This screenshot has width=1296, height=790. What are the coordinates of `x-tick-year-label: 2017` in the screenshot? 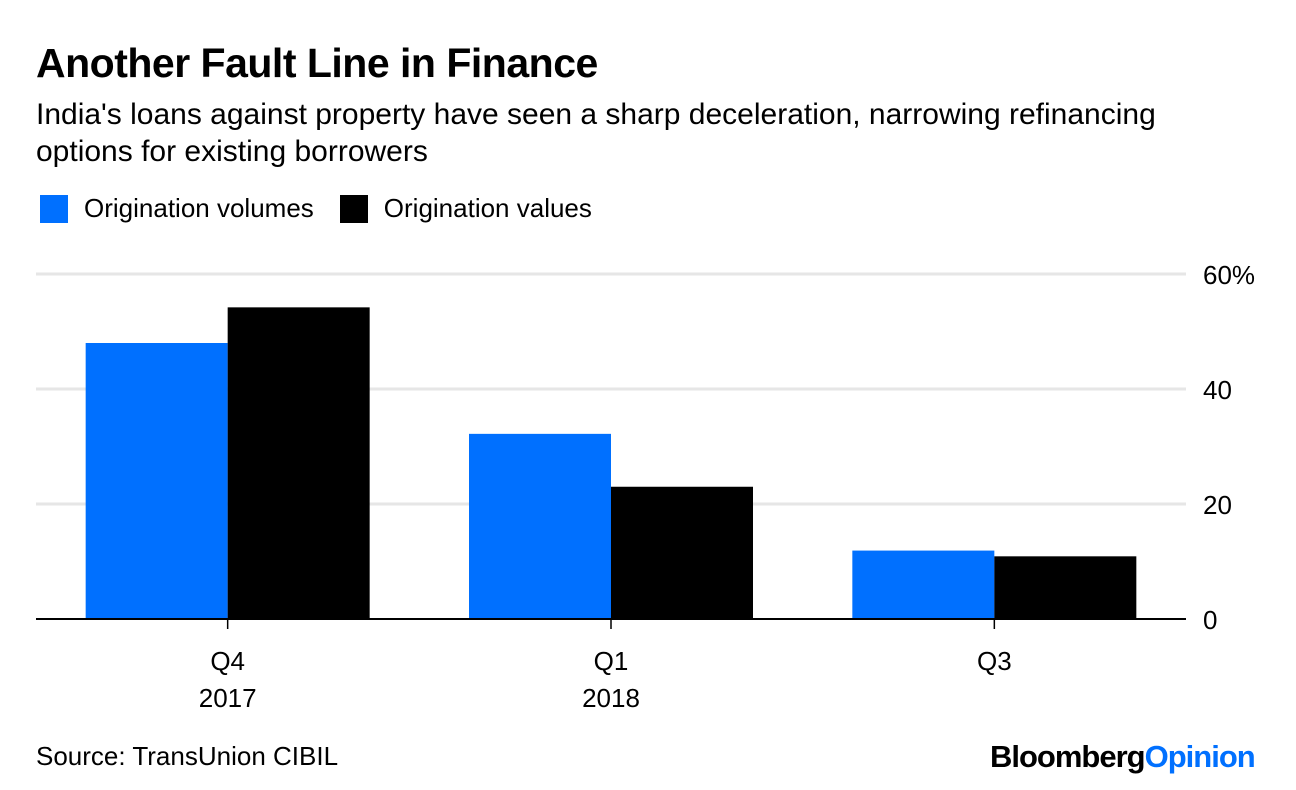 It's located at (228, 698).